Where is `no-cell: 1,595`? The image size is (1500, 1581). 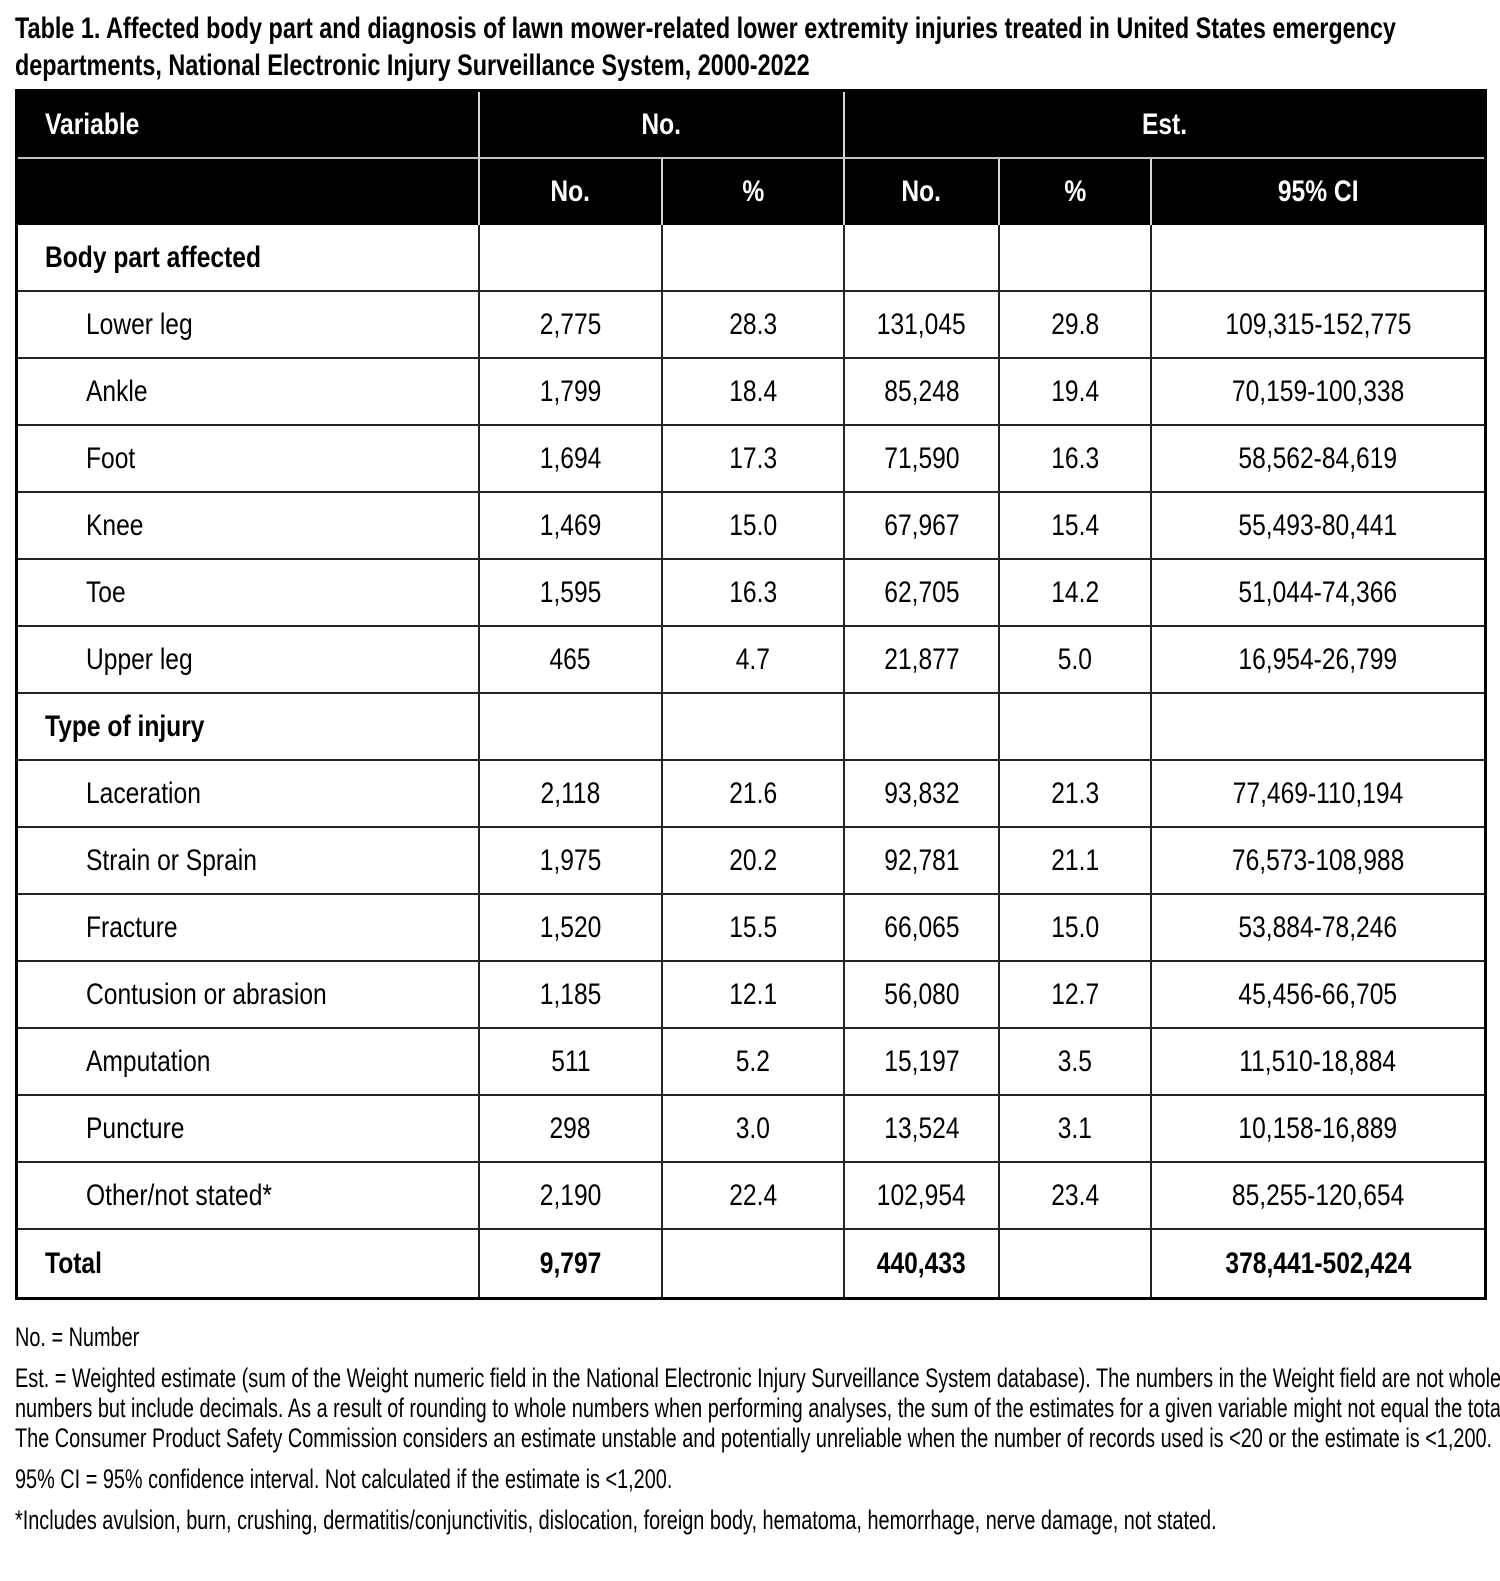
no-cell: 1,595 is located at coordinates (571, 593).